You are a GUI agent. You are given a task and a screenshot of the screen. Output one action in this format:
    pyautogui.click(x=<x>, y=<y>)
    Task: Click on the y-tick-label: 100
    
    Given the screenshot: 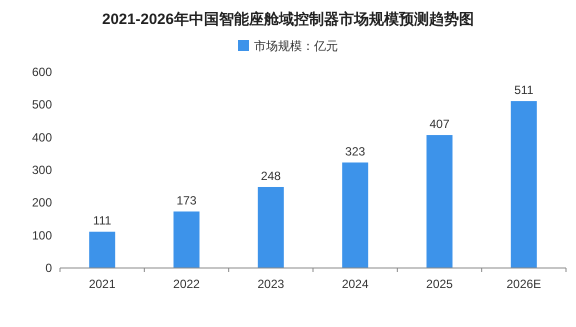 What is the action you would take?
    pyautogui.click(x=42, y=235)
    